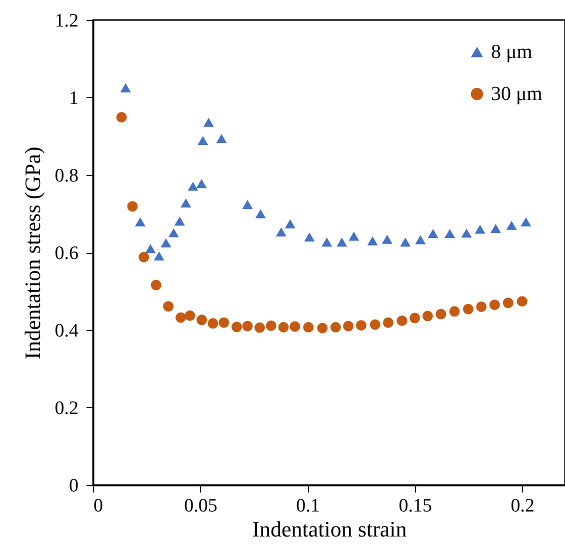 This screenshot has height=551, width=565. What do you see at coordinates (66, 21) in the screenshot?
I see `y-tick-label: 1.2` at bounding box center [66, 21].